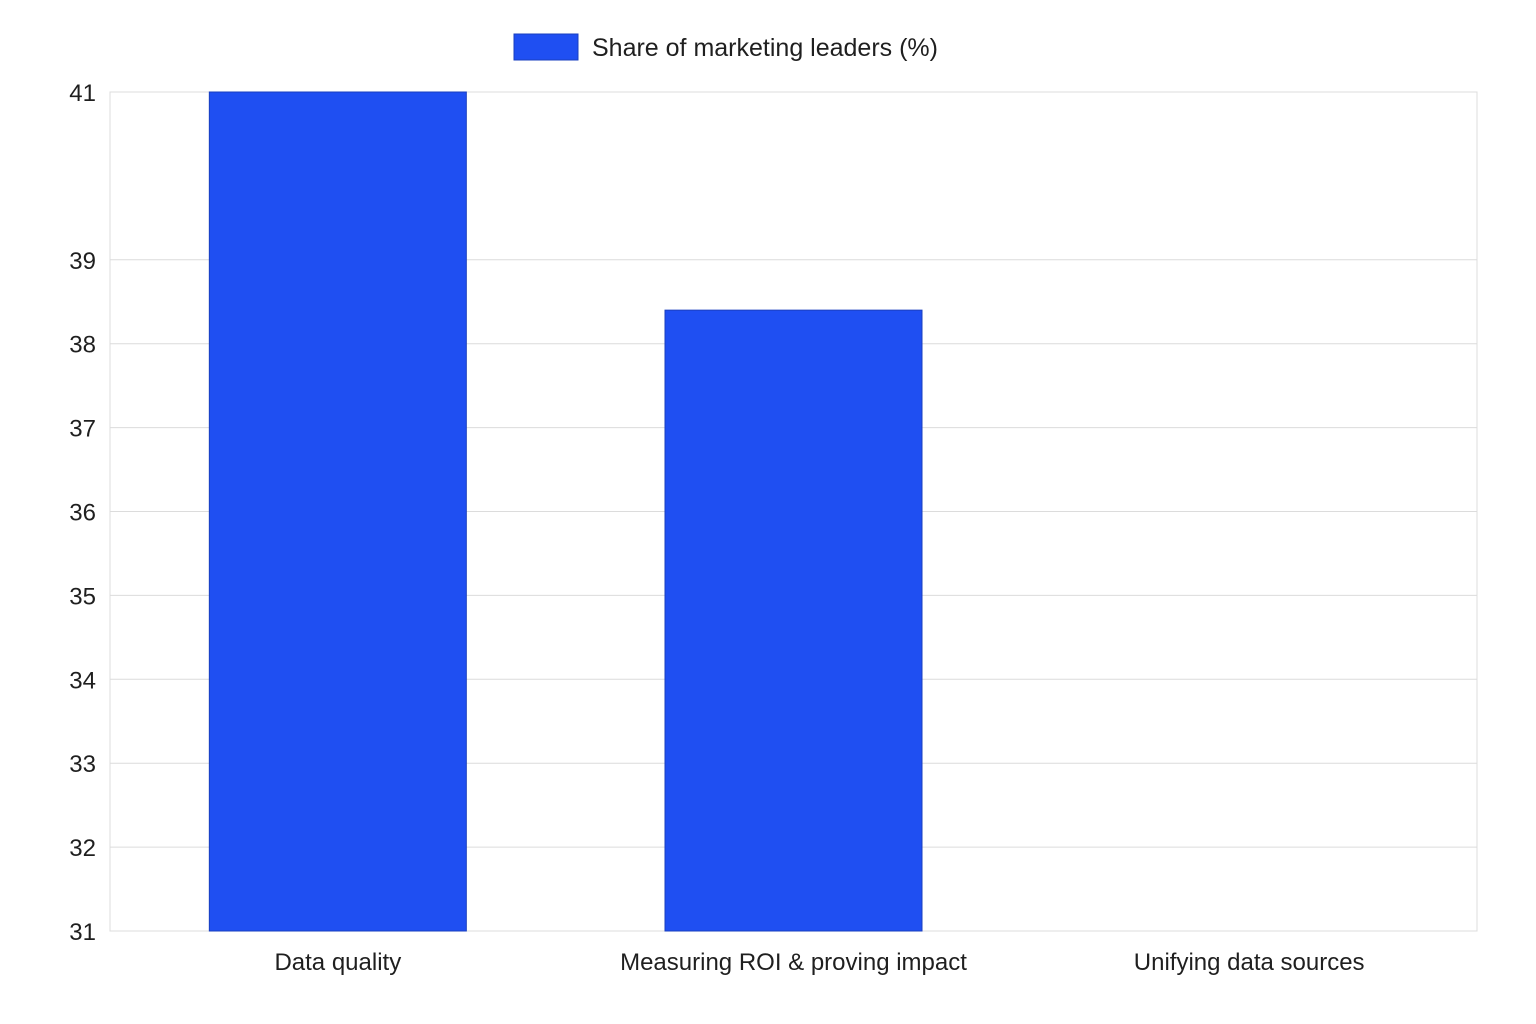  Describe the element at coordinates (793, 962) in the screenshot. I see `x-tick-label: Measuring ROI & proving impact` at that location.